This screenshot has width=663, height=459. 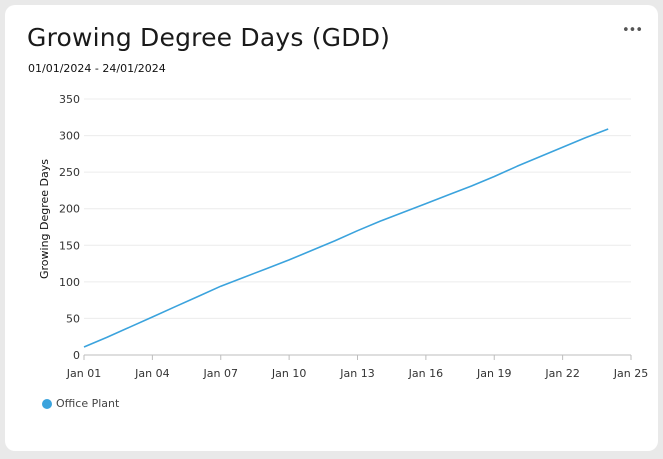 I want to click on x-tick-label: Jan 01, so click(x=83, y=373).